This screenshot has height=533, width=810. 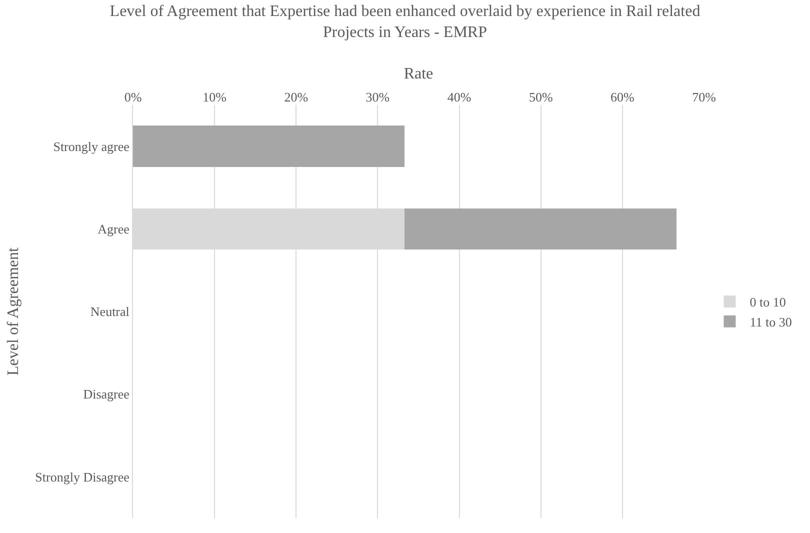 What do you see at coordinates (114, 228) in the screenshot?
I see `y-tick-label: Agree` at bounding box center [114, 228].